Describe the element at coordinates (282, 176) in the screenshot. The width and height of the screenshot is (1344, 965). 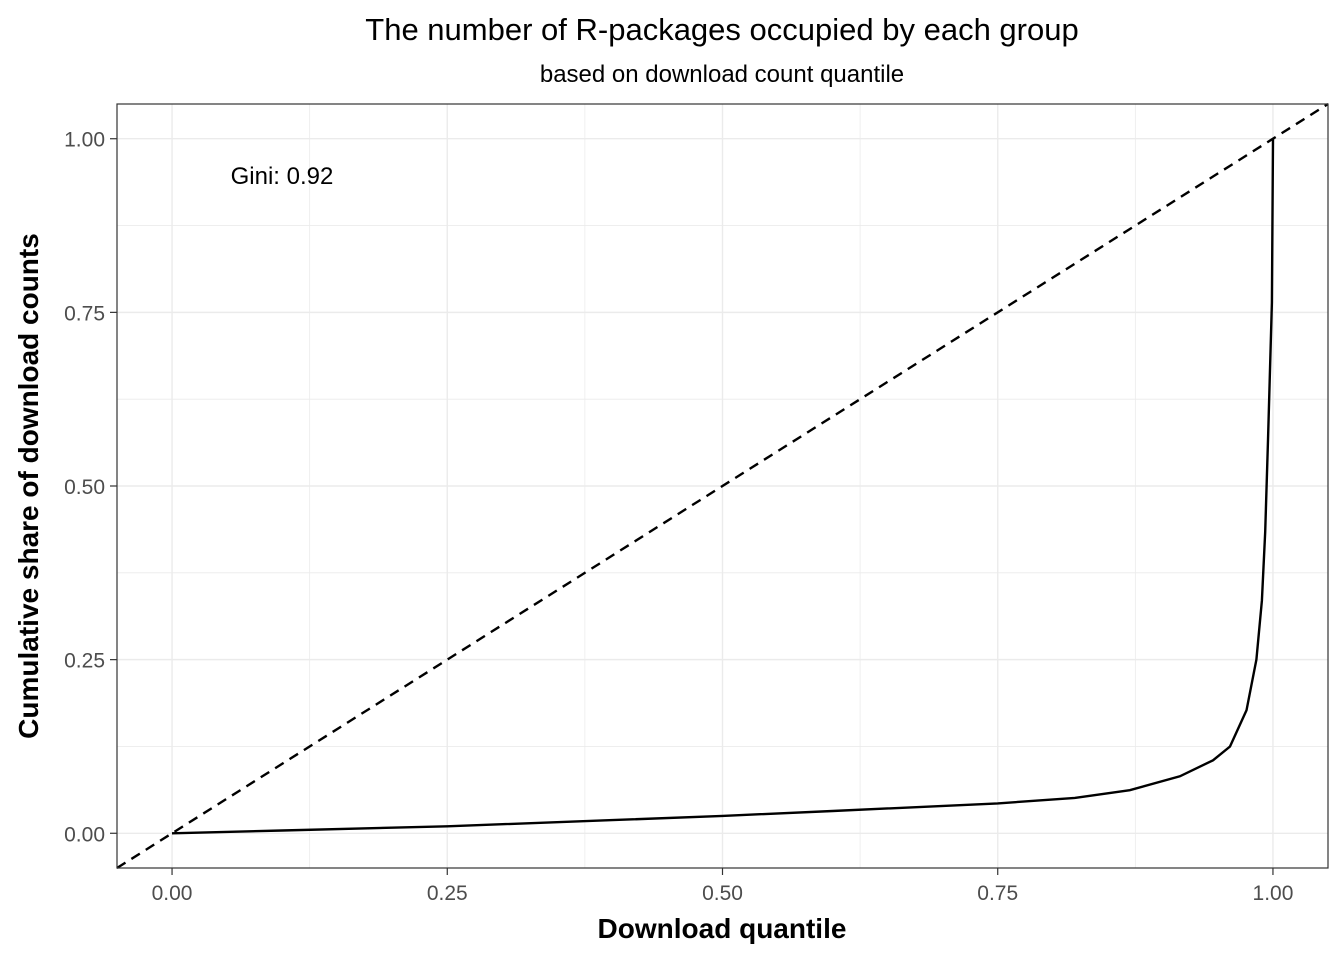
I see `gini-annotation: Gini: 0.92` at that location.